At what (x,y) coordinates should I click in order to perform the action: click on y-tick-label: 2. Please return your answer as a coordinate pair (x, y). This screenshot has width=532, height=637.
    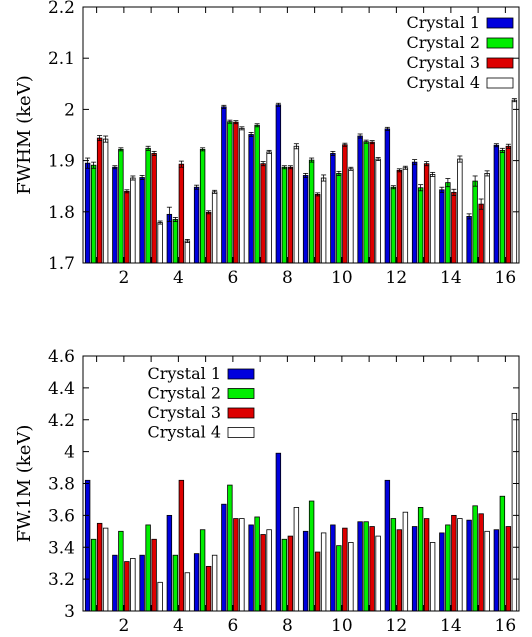
    Looking at the image, I should click on (69, 110).